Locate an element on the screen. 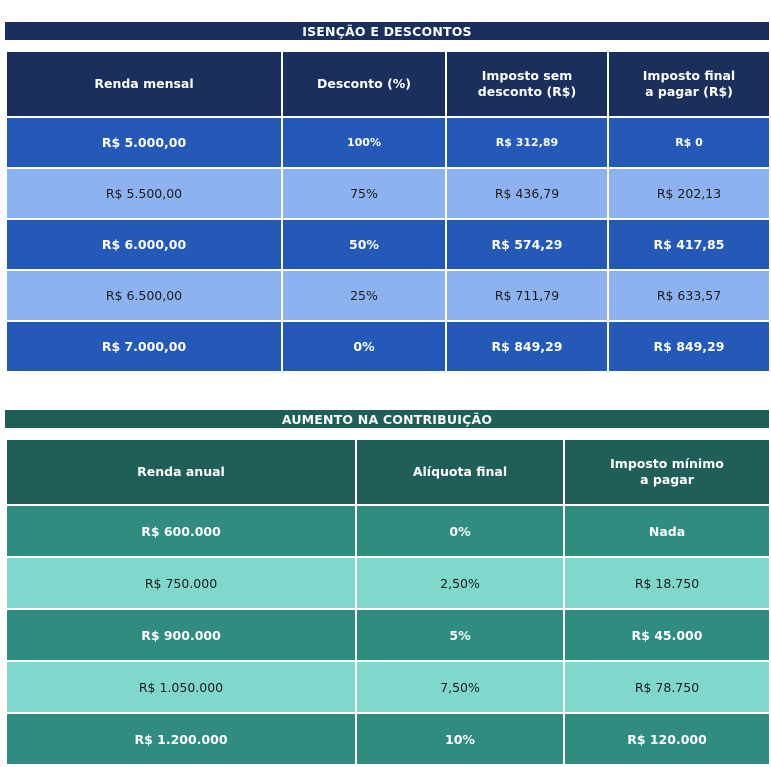 This screenshot has width=771, height=767. cell-annual-income: R$ 600.000 is located at coordinates (181, 531).